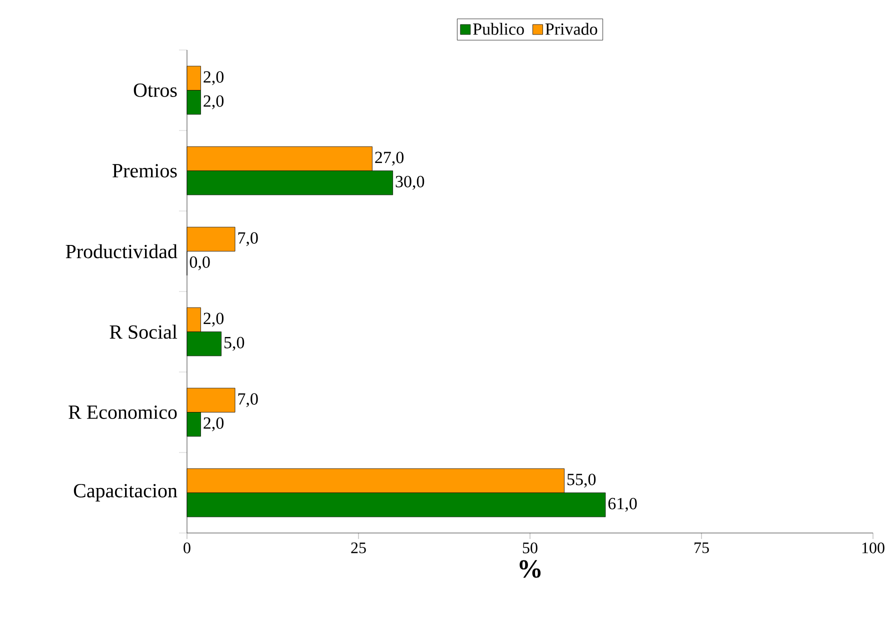 Image resolution: width=893 pixels, height=617 pixels. What do you see at coordinates (122, 251) in the screenshot?
I see `y-tick-label: Productividad` at bounding box center [122, 251].